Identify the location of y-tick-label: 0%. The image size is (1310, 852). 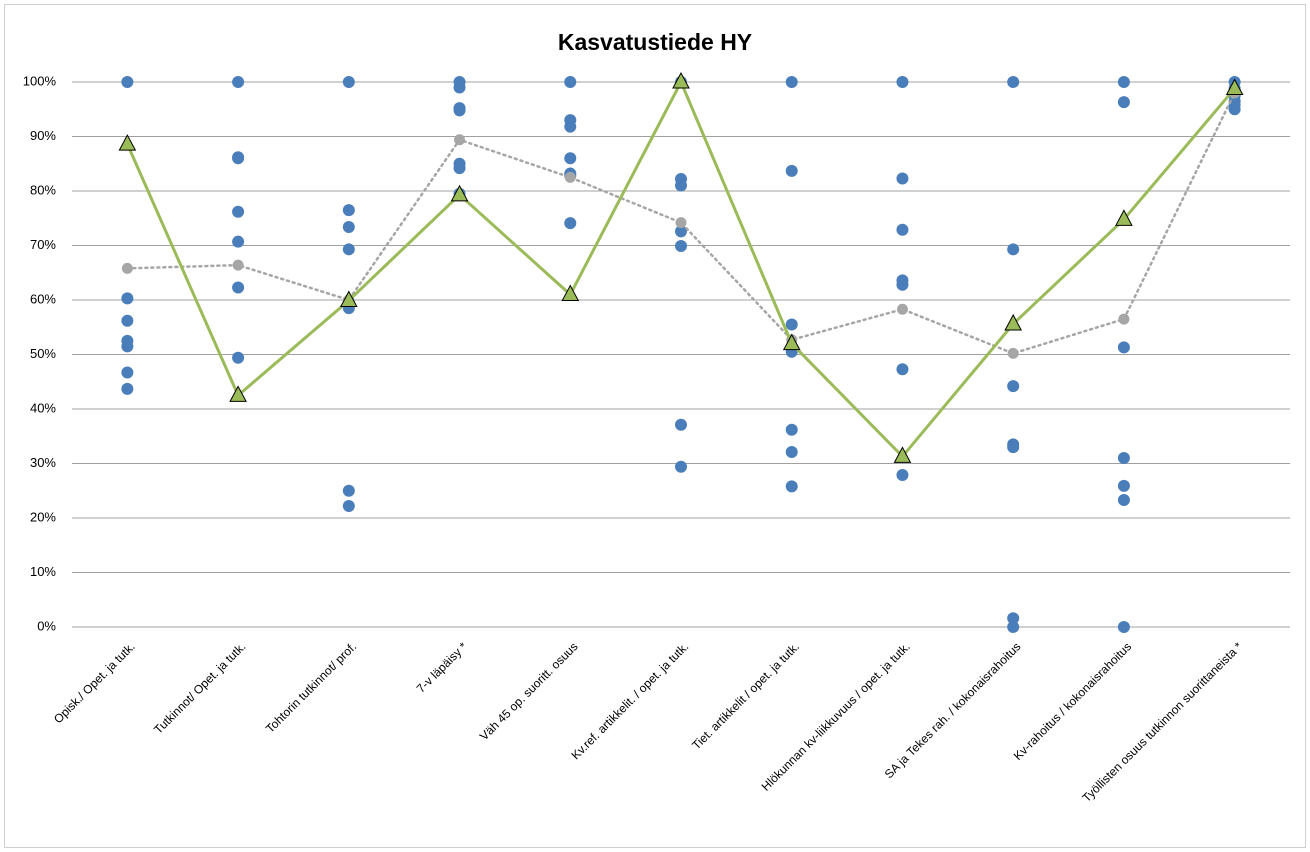
(46, 625).